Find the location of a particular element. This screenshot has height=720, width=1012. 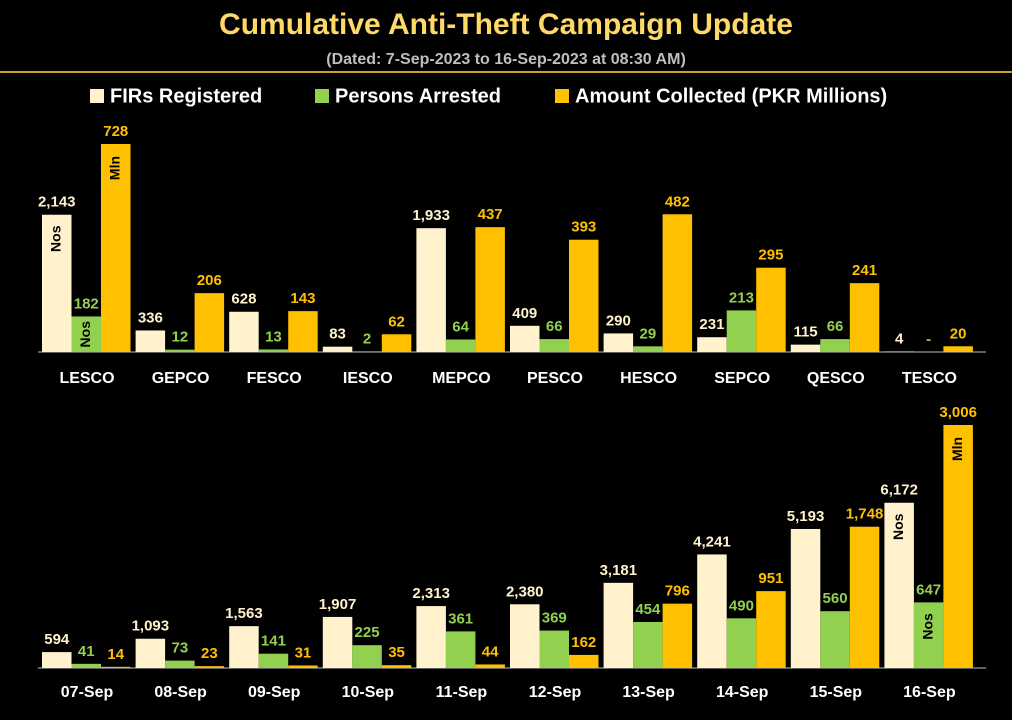

data-label: 454 is located at coordinates (648, 609).